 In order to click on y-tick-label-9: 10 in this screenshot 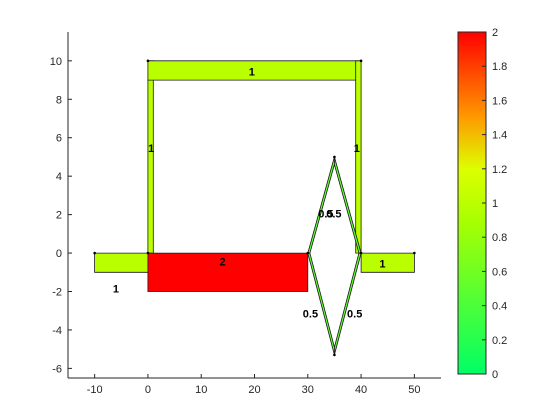, I will do `click(56, 62)`.